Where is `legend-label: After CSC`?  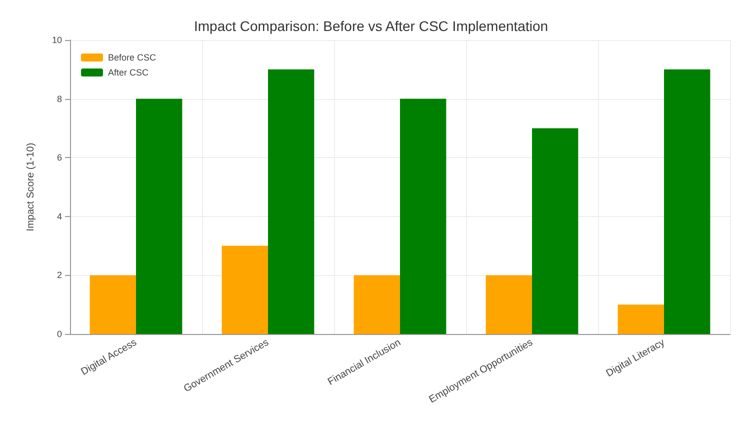
legend-label: After CSC is located at coordinates (129, 73).